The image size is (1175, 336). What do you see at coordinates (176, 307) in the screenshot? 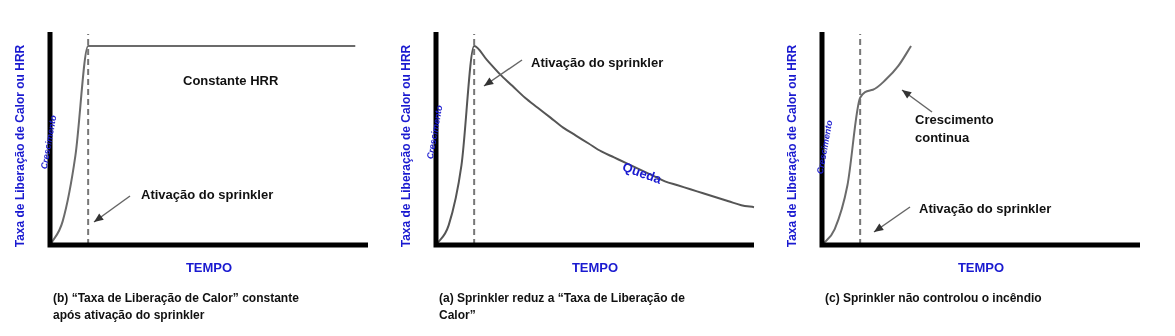
I see `text: (b) “Taxa de Liberação de Calor” constante após ativação do sprinkler` at bounding box center [176, 307].